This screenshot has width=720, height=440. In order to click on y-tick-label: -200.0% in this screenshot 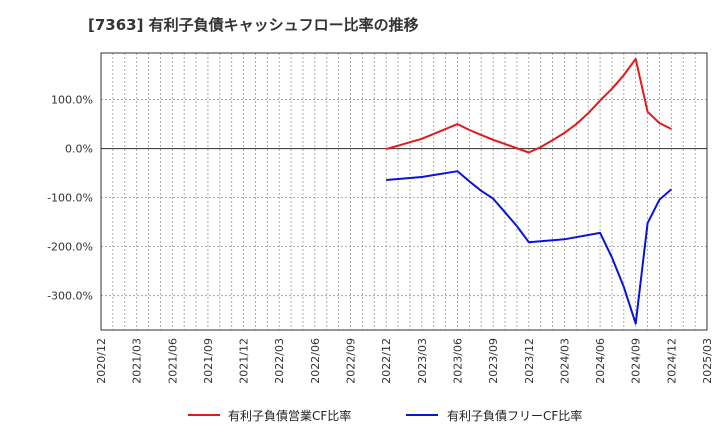, I will do `click(70, 247)`.